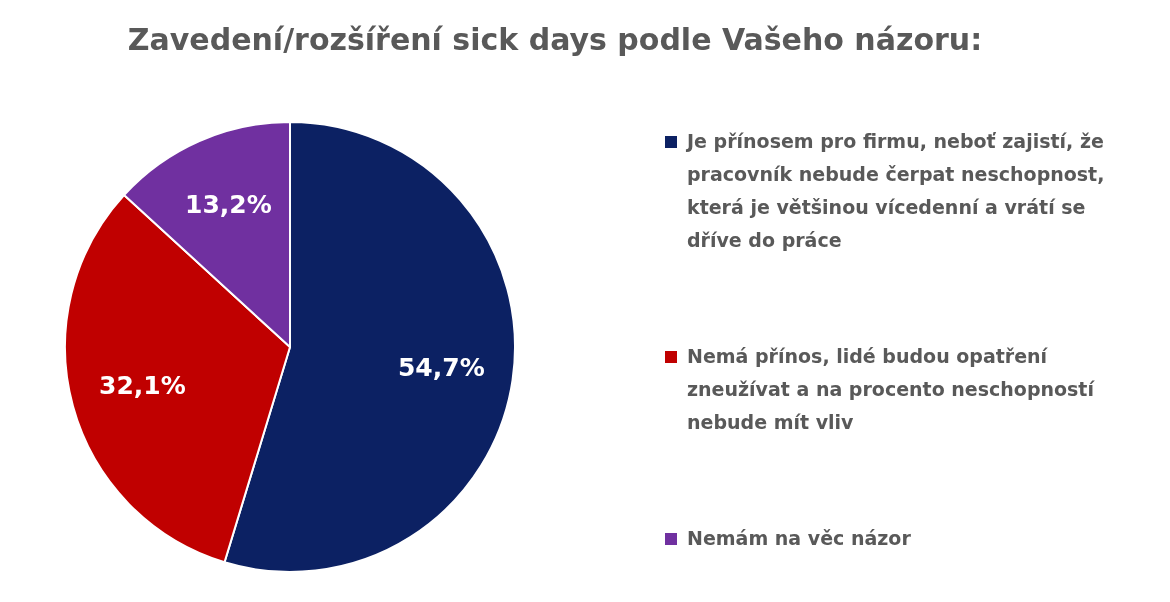  What do you see at coordinates (441, 368) in the screenshot?
I see `data-label: 54,7%` at bounding box center [441, 368].